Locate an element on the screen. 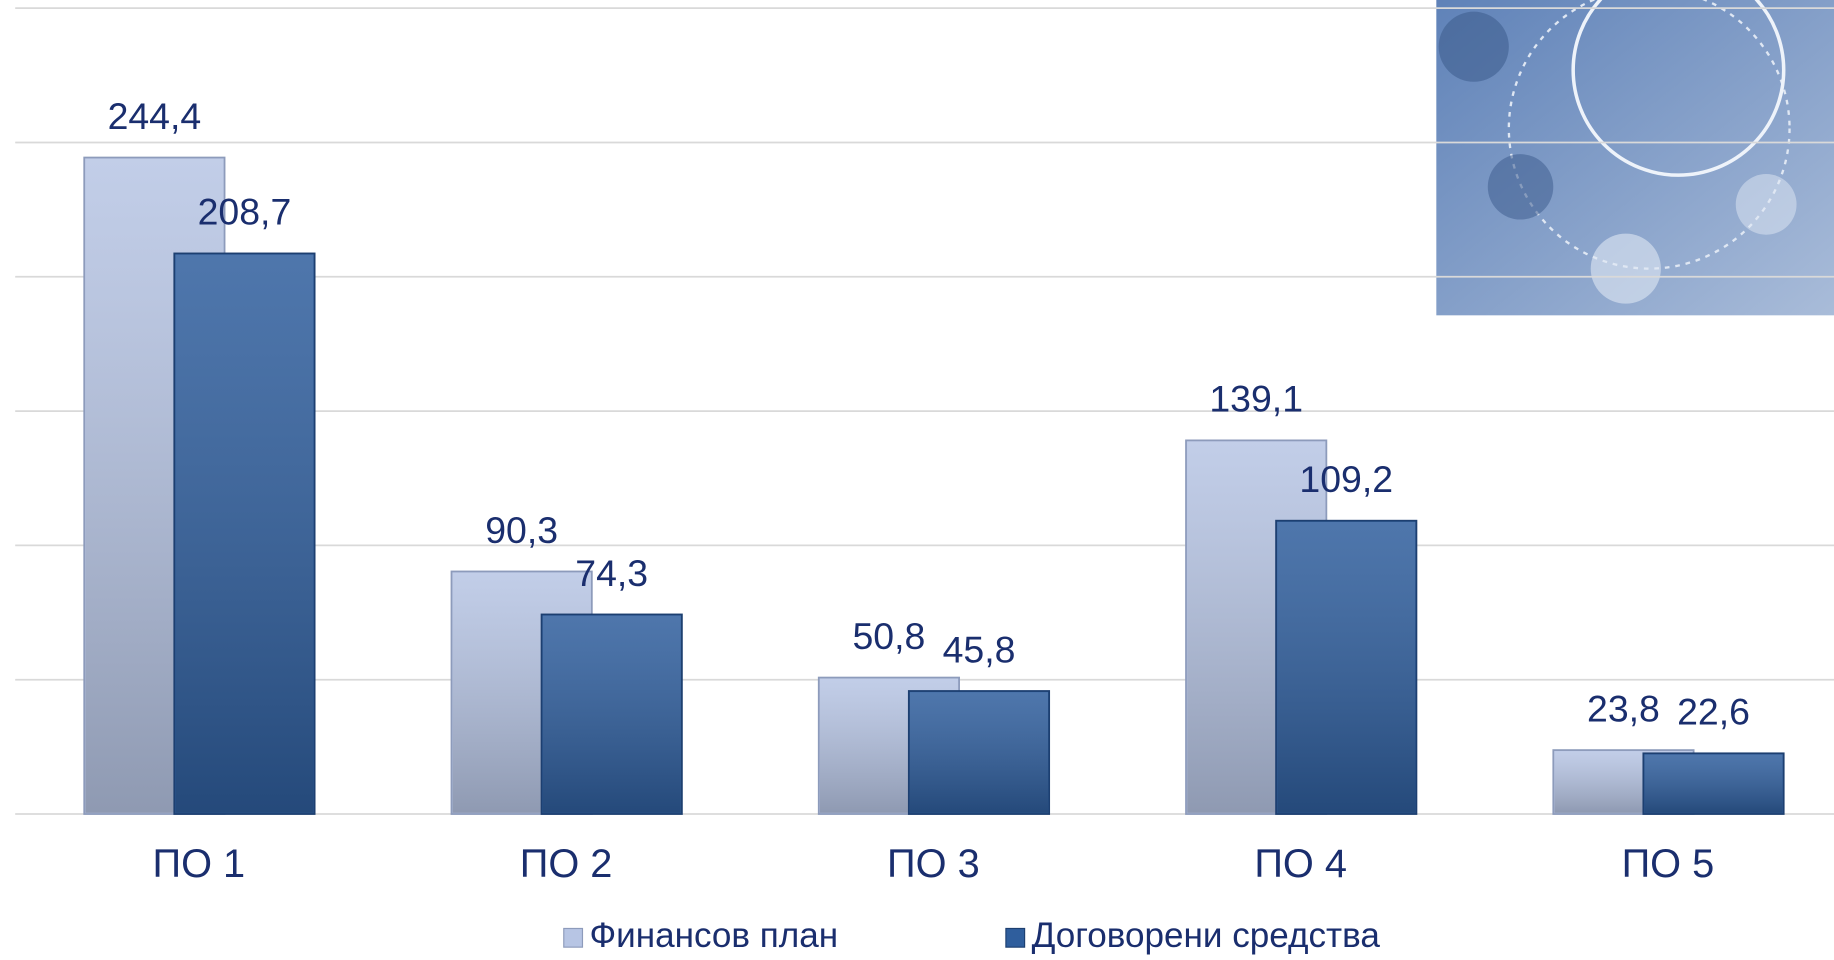 The image size is (1834, 960). data-label: 244,4 is located at coordinates (155, 116).